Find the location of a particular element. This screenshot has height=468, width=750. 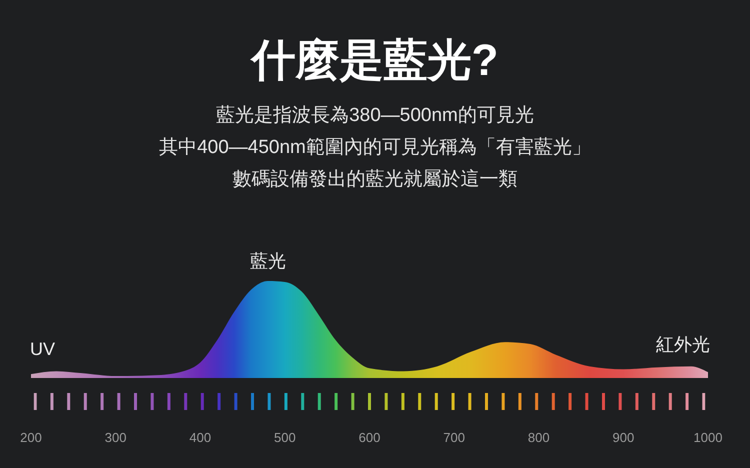

x-tick-label: 800 is located at coordinates (539, 437).